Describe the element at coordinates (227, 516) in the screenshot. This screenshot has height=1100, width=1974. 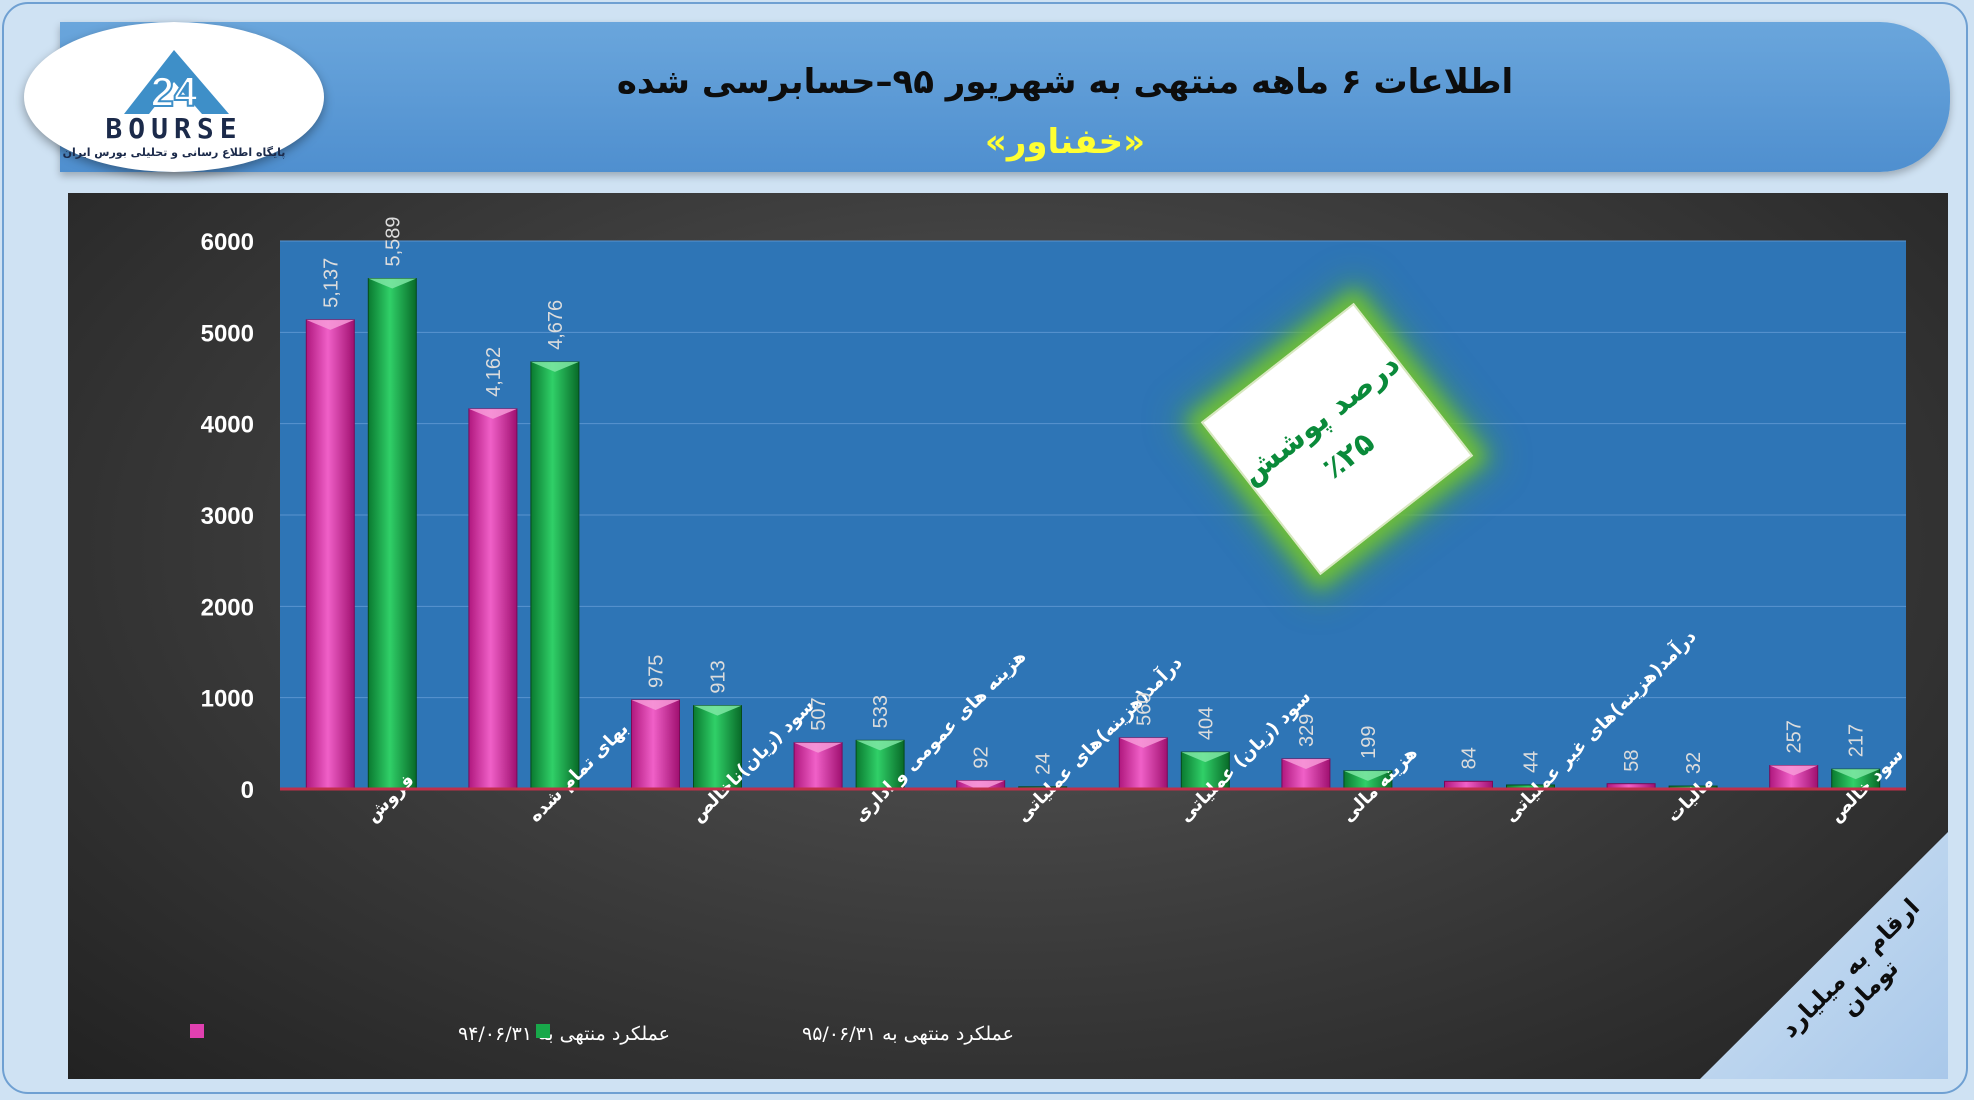
I see `y-tick-label: 3000` at that location.